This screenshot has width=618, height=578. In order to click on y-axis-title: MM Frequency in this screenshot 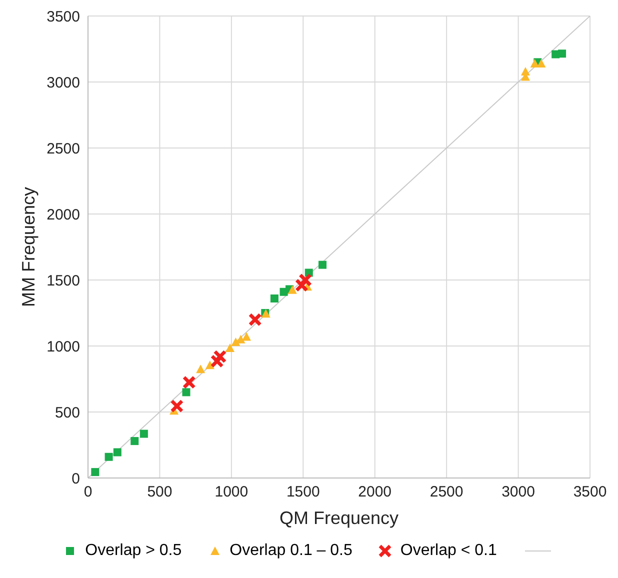, I will do `click(28, 247)`.